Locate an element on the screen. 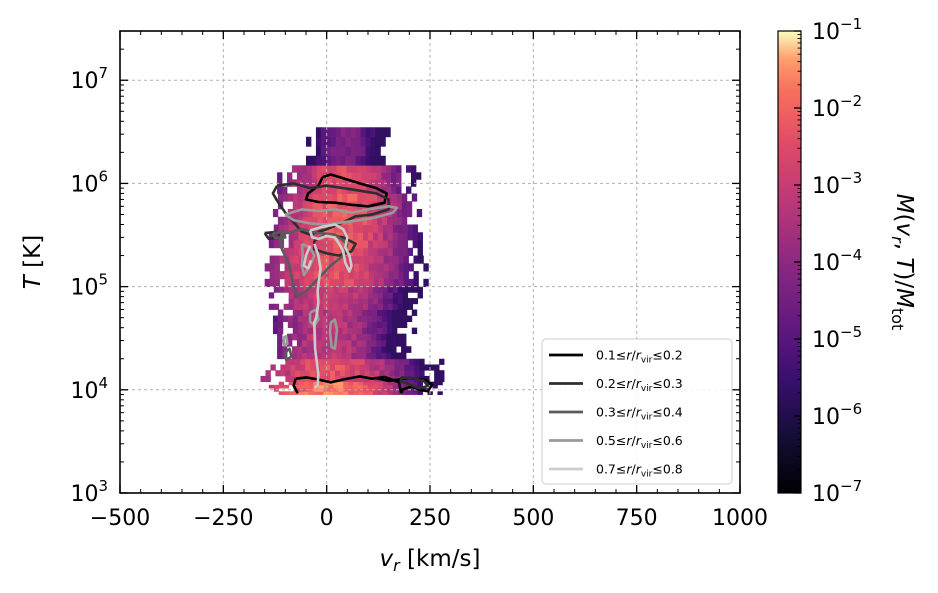  colorbar-tick-label: 10⁻⁷ is located at coordinates (837, 492).